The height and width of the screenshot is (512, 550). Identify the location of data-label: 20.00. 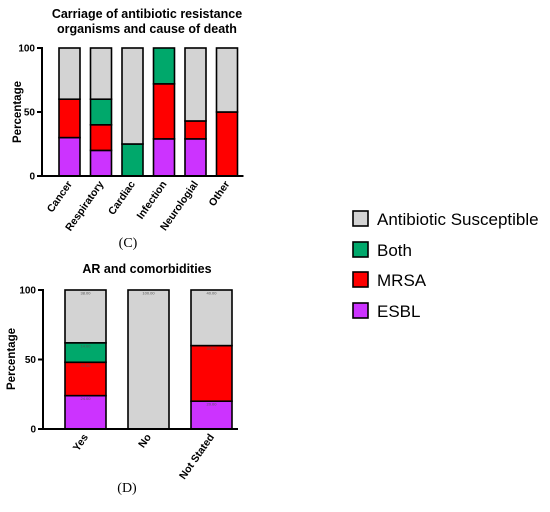
(211, 404).